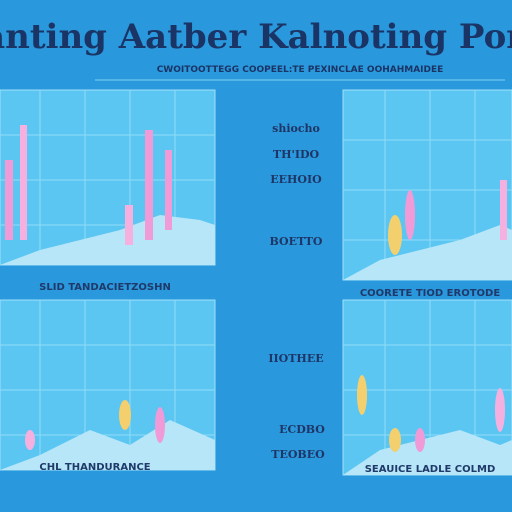 The image size is (512, 512). Describe the element at coordinates (296, 128) in the screenshot. I see `side-label: shiocho` at that location.